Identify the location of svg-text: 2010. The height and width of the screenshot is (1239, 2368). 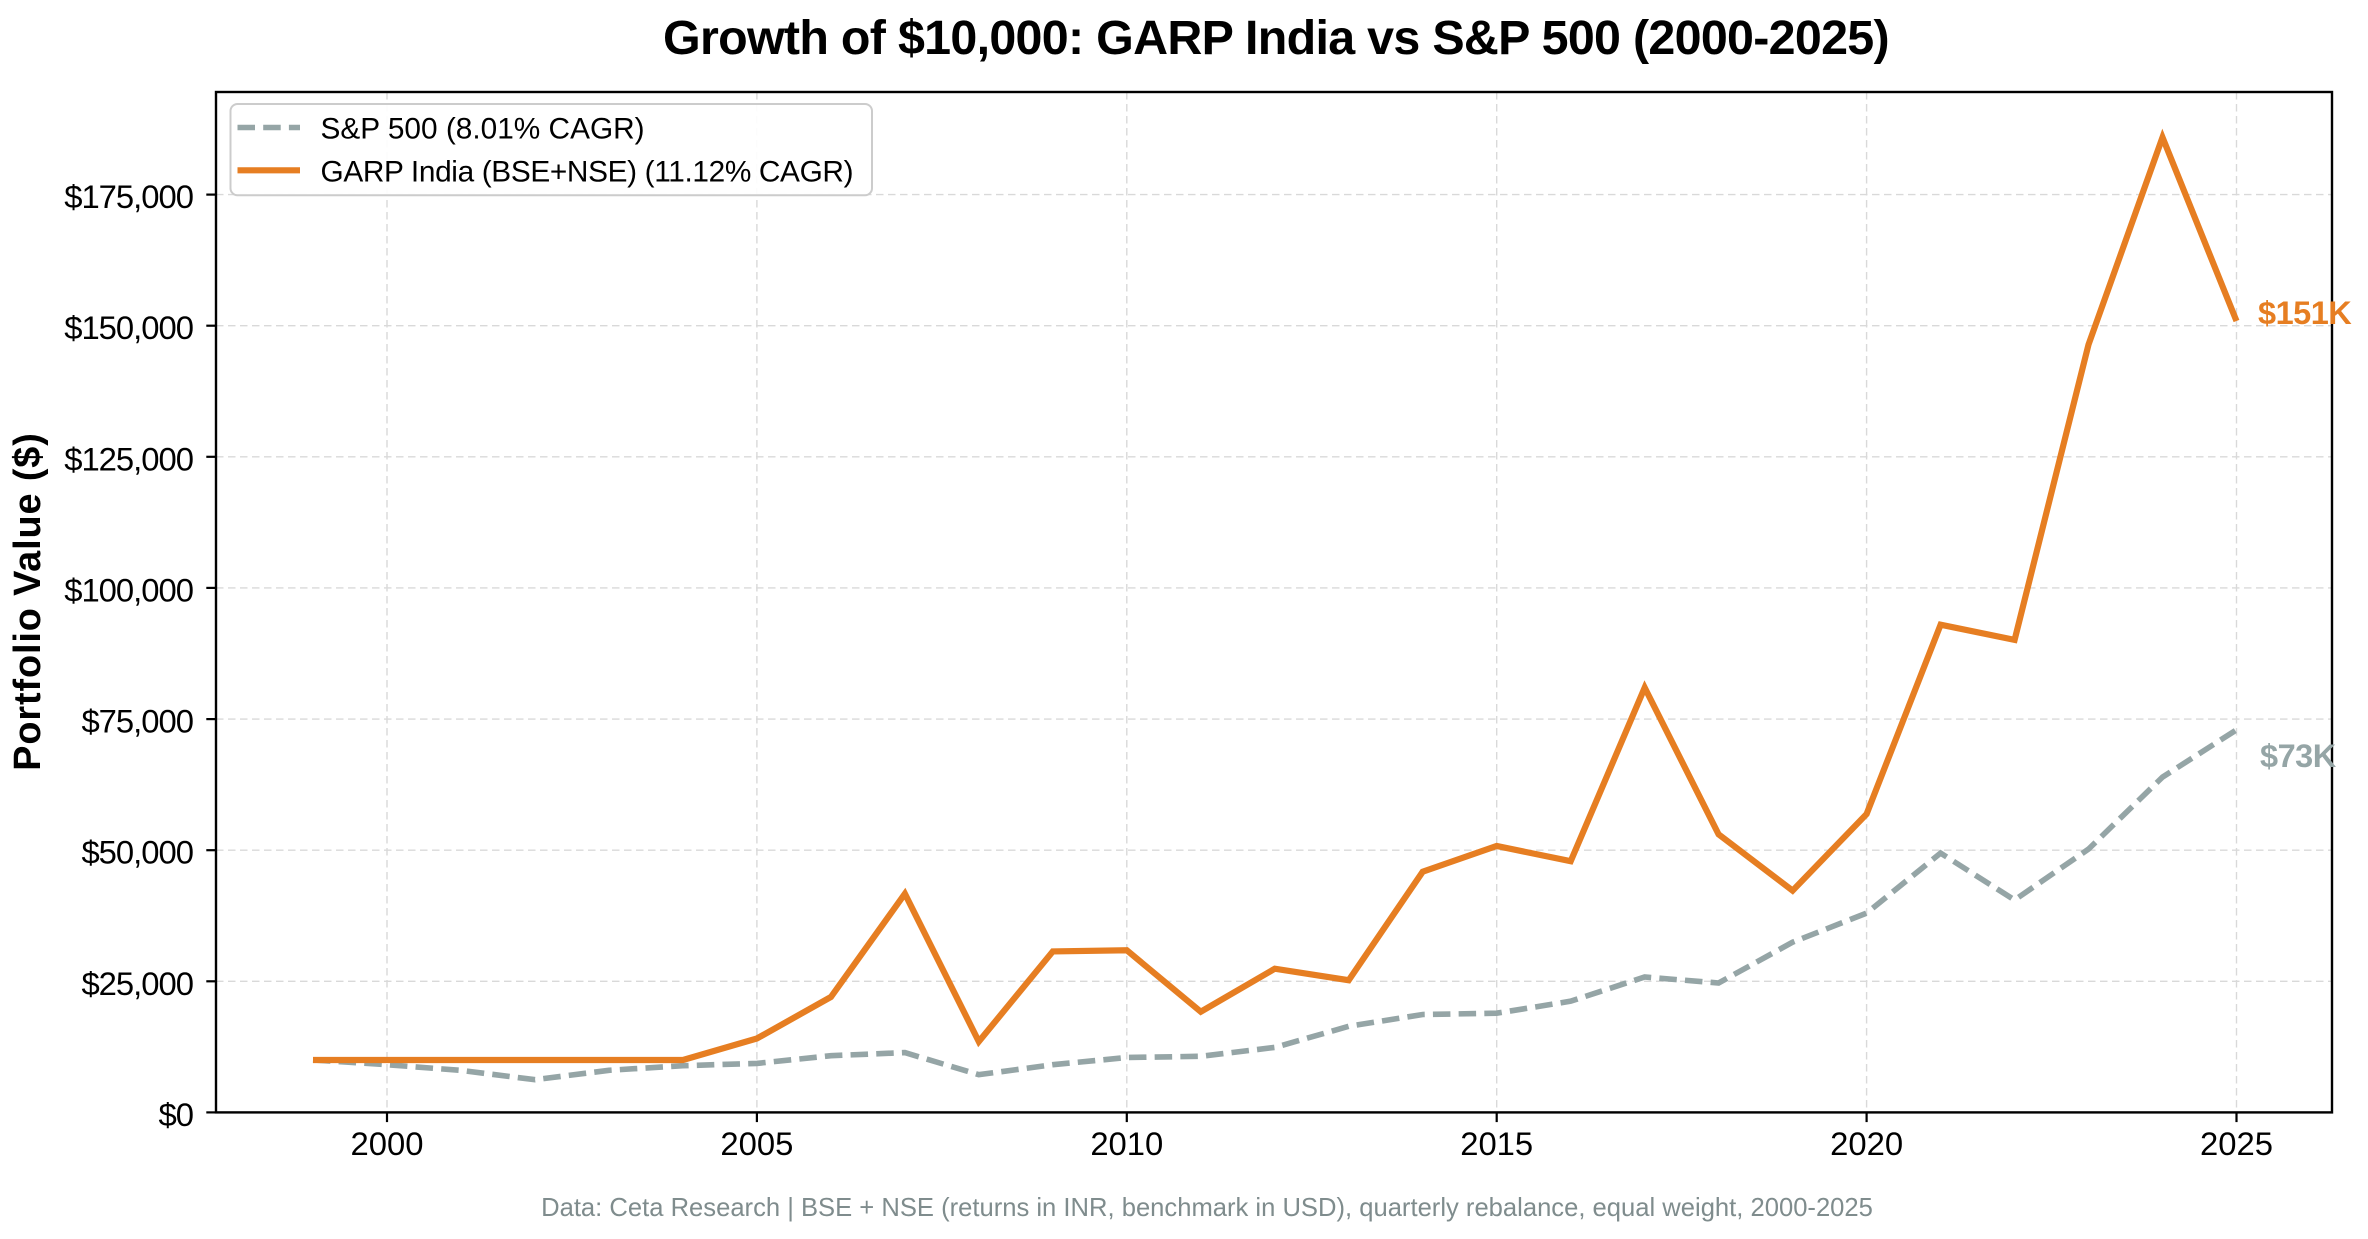
(1126, 1143).